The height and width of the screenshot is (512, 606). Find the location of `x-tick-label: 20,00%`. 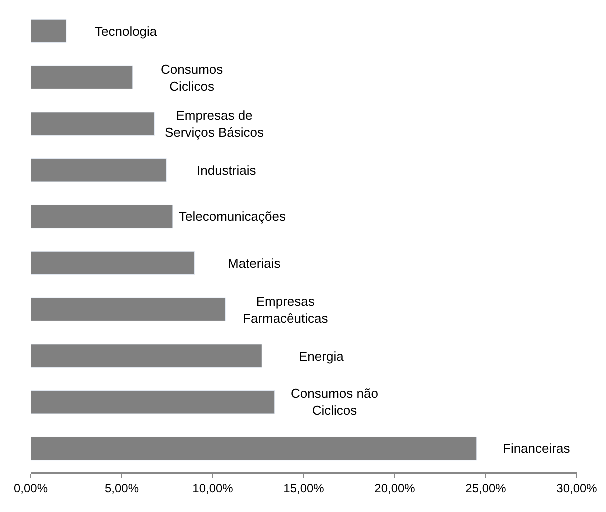

x-tick-label: 20,00% is located at coordinates (395, 488).